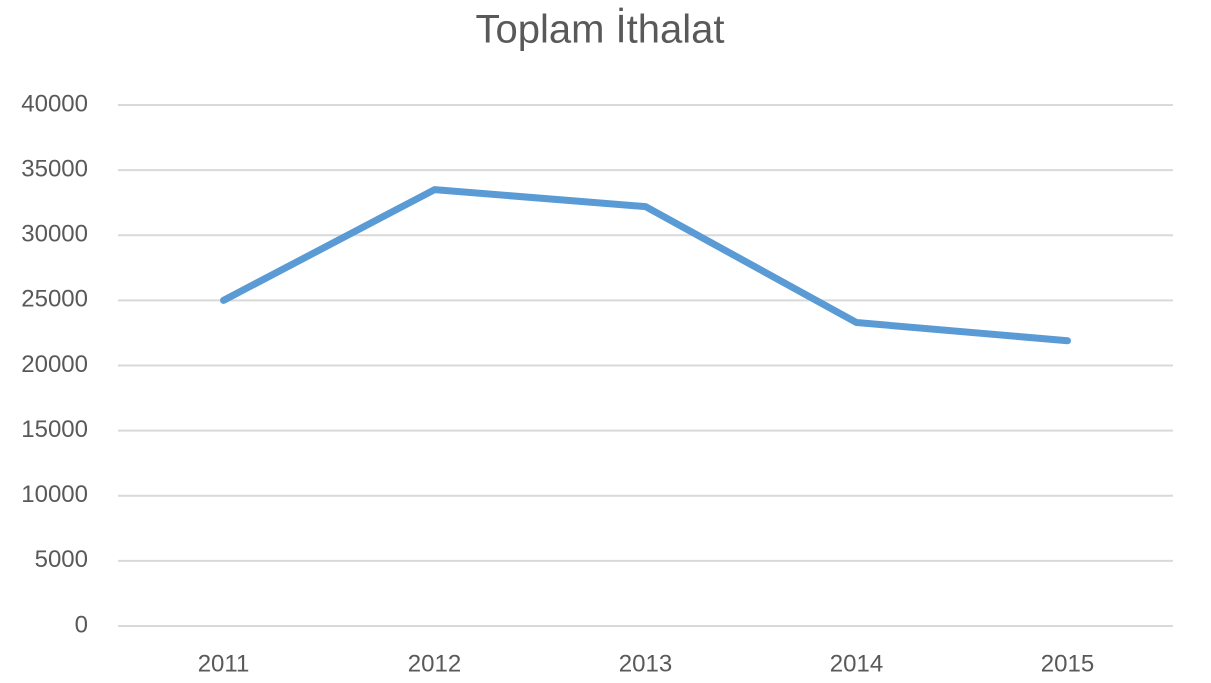  I want to click on y-tick-label: 0, so click(81, 624).